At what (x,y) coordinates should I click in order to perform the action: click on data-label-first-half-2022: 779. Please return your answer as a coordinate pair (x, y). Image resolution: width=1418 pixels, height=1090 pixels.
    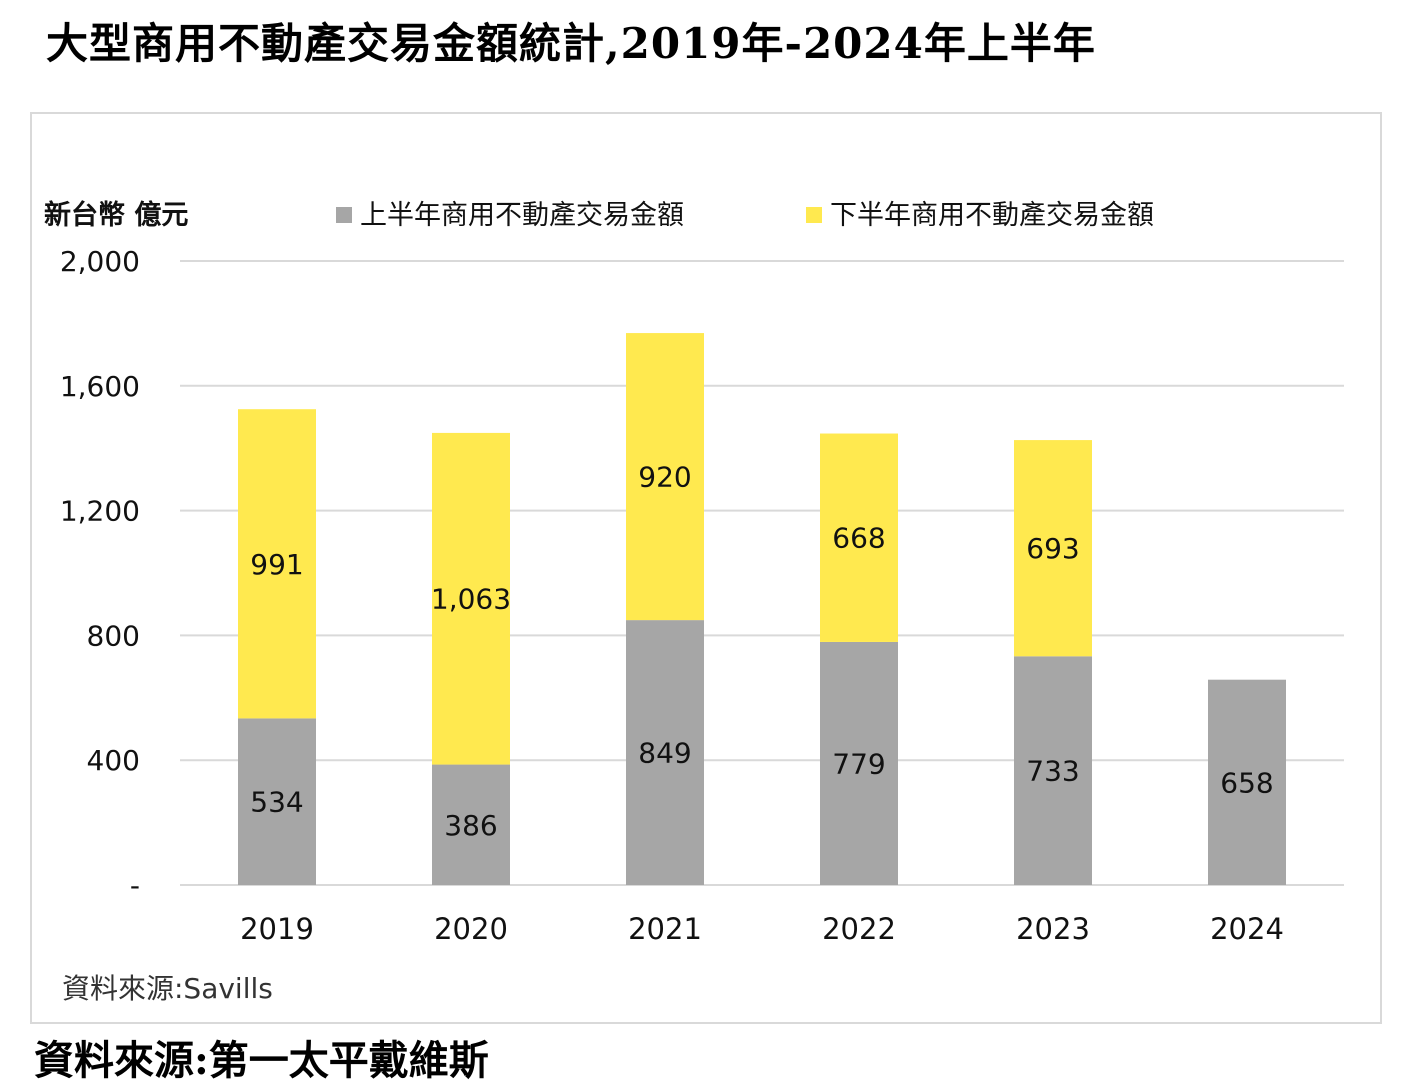
    Looking at the image, I should click on (858, 763).